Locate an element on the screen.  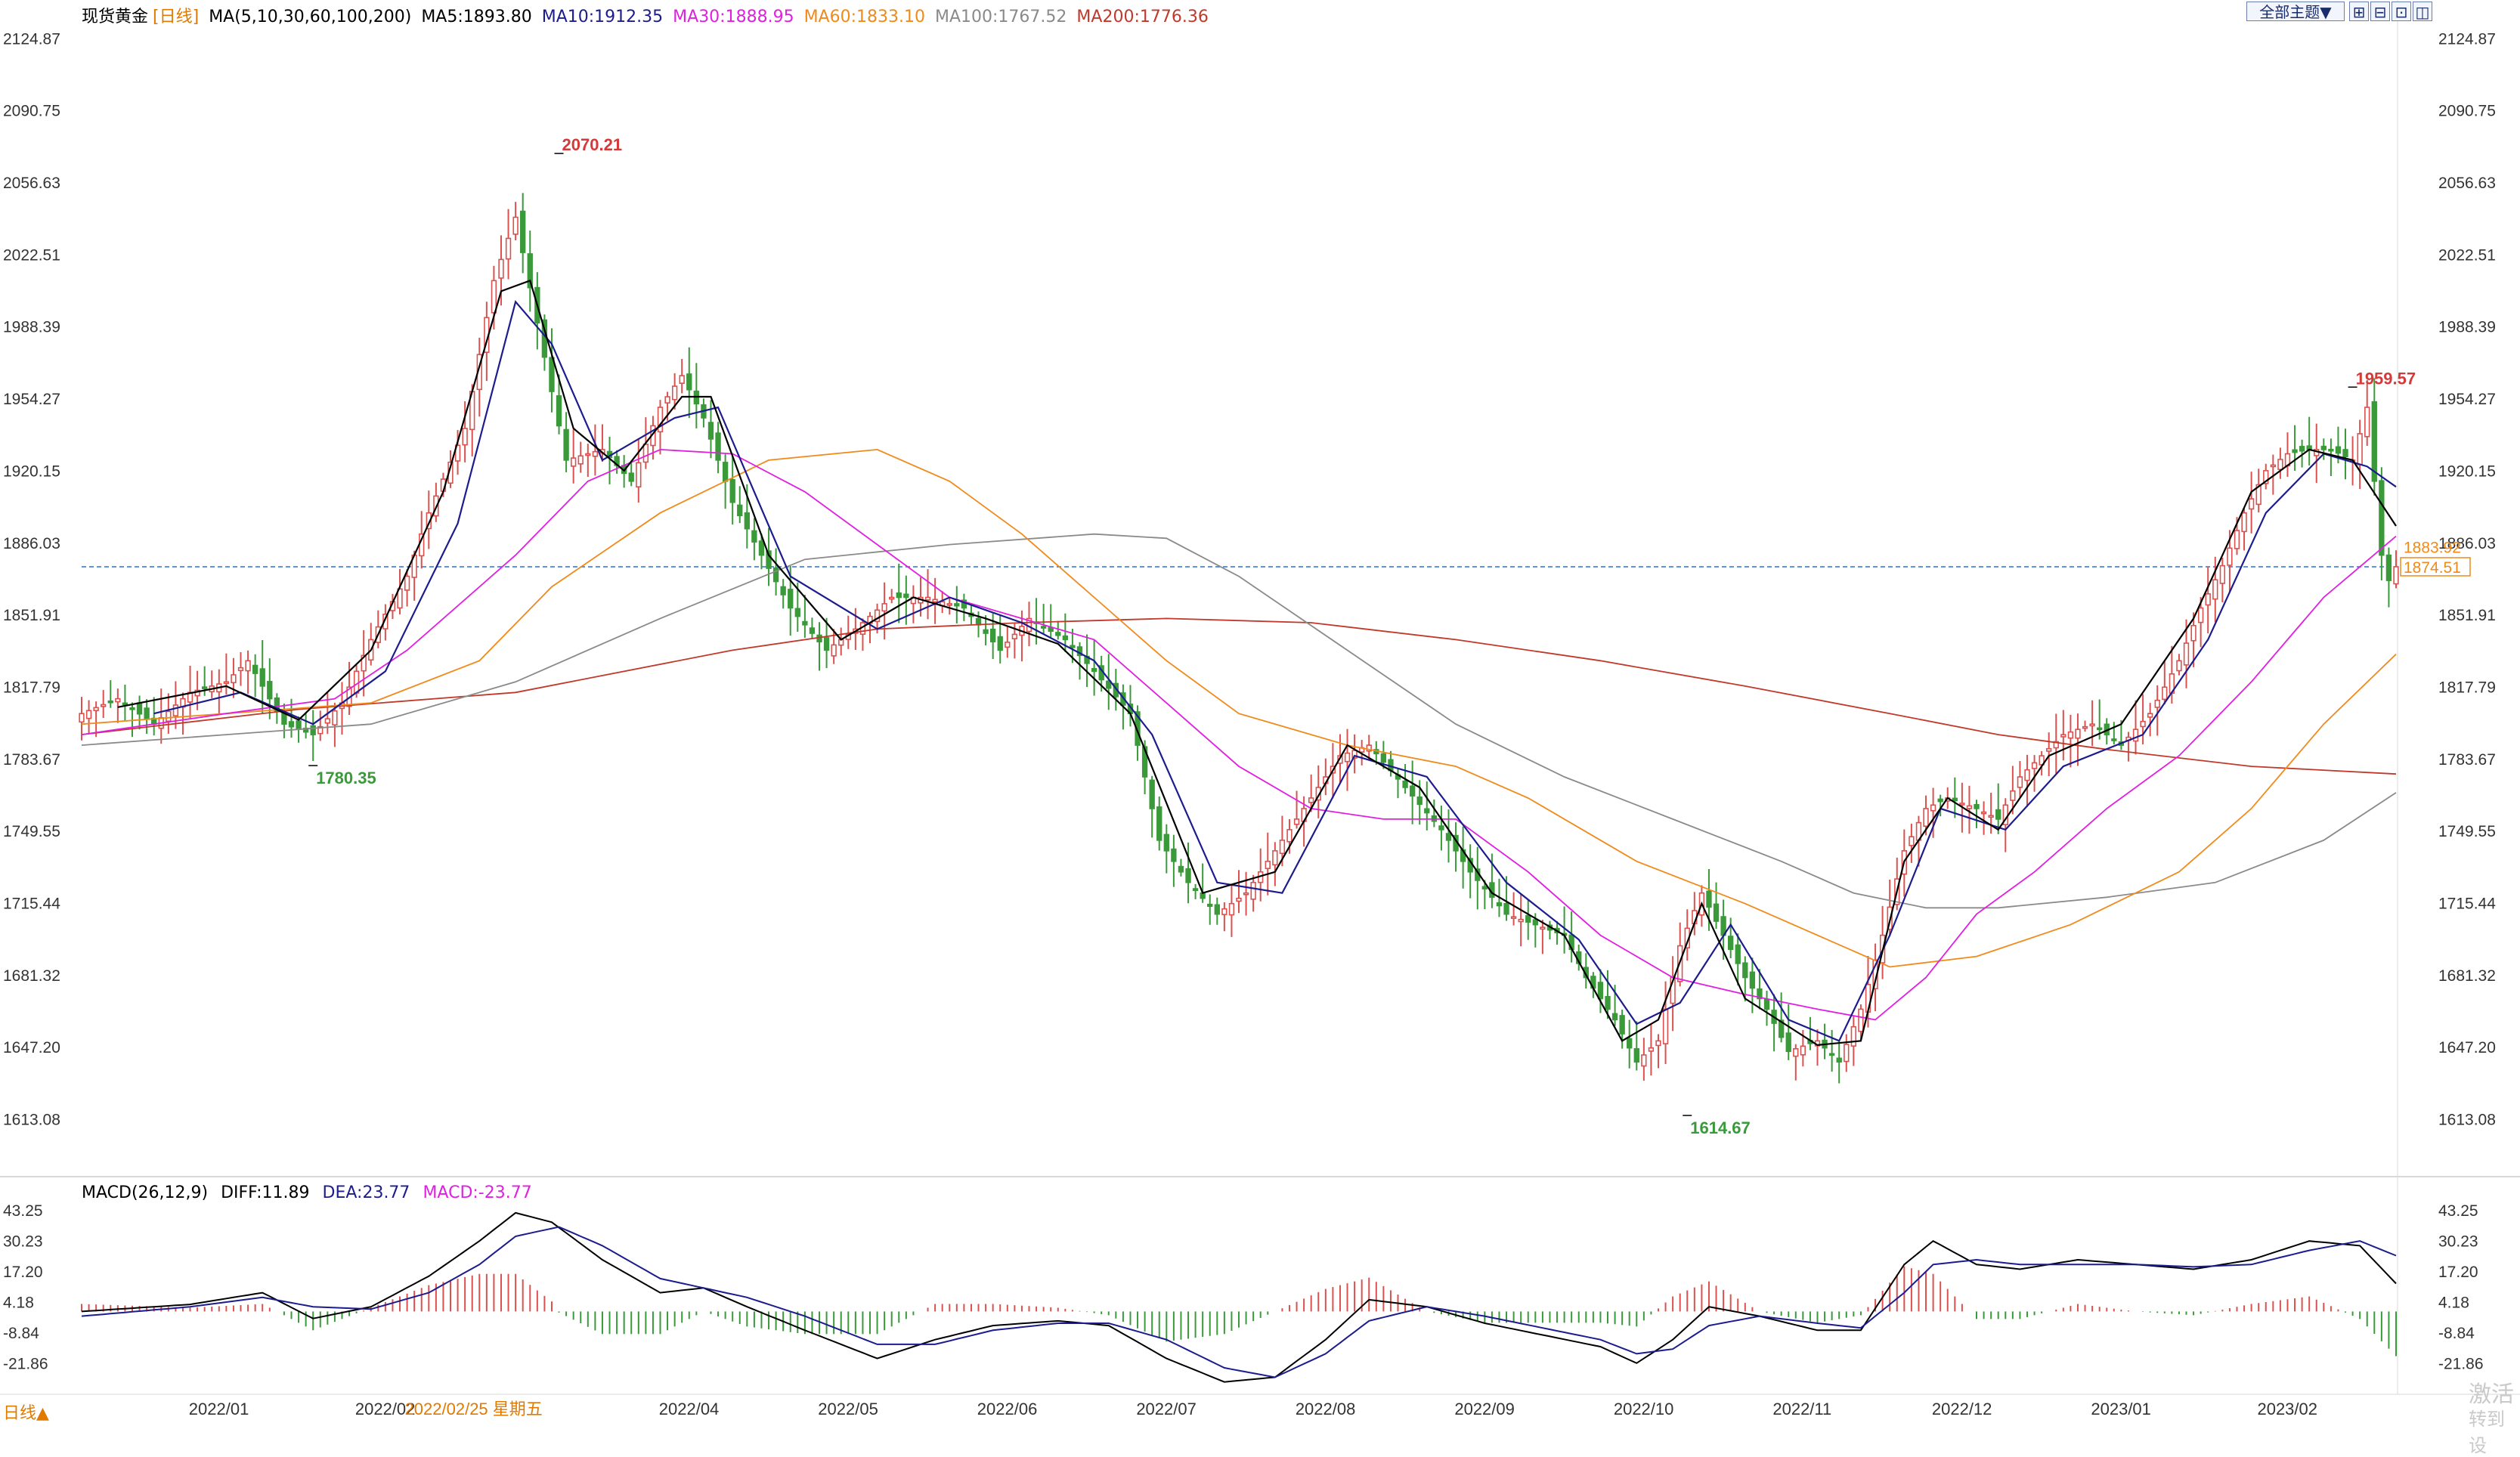
y-tick-left: 2022.51 is located at coordinates (31, 255).